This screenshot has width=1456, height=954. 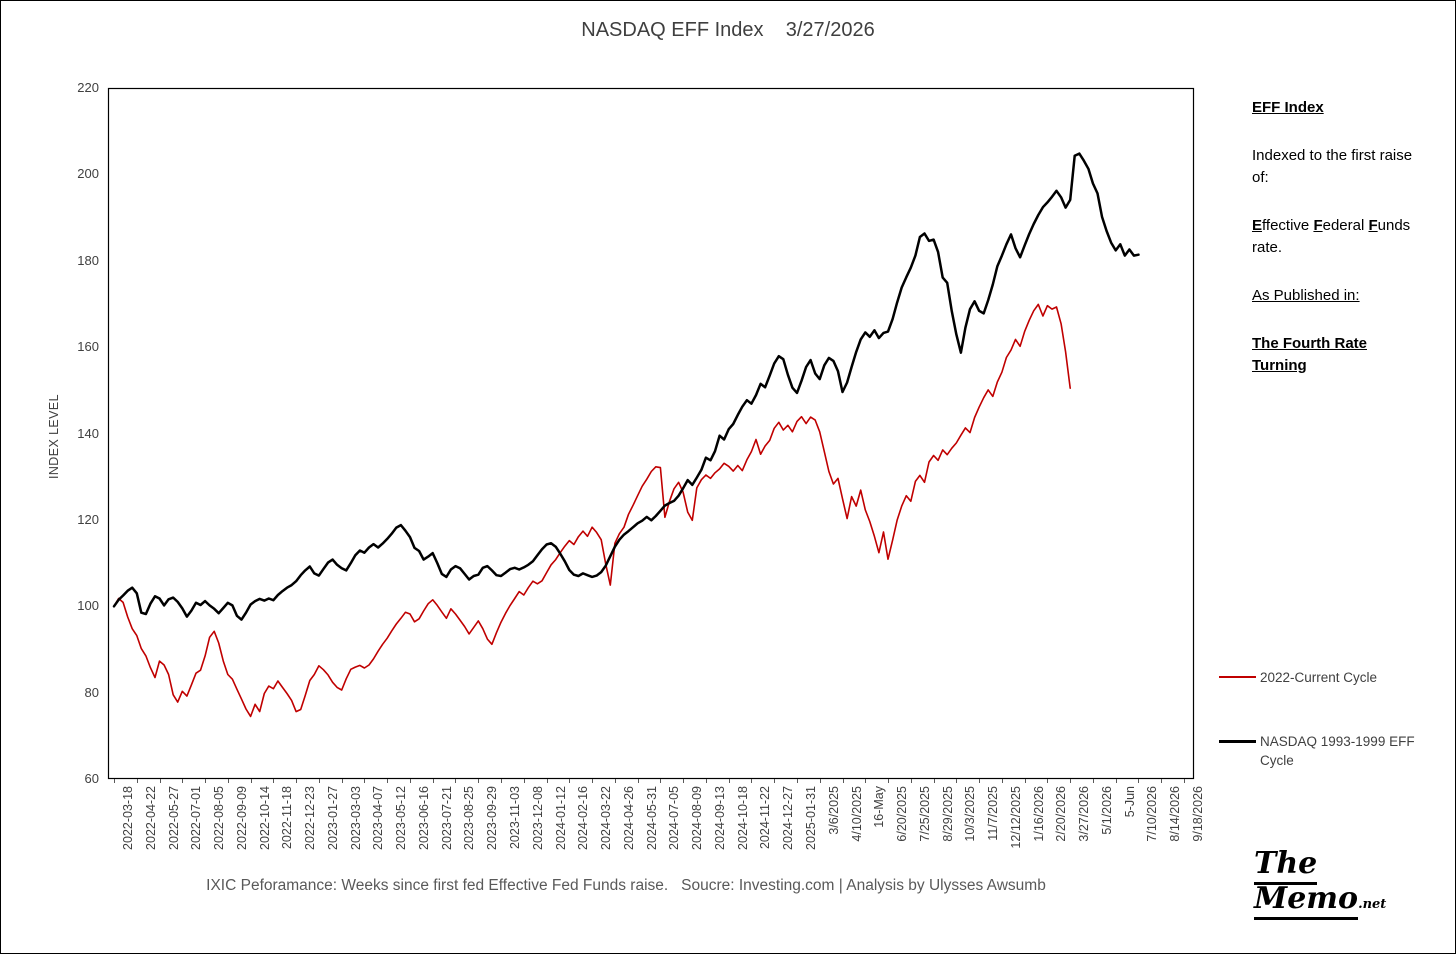 I want to click on x-tick-label: 2022-08-05, so click(x=219, y=818).